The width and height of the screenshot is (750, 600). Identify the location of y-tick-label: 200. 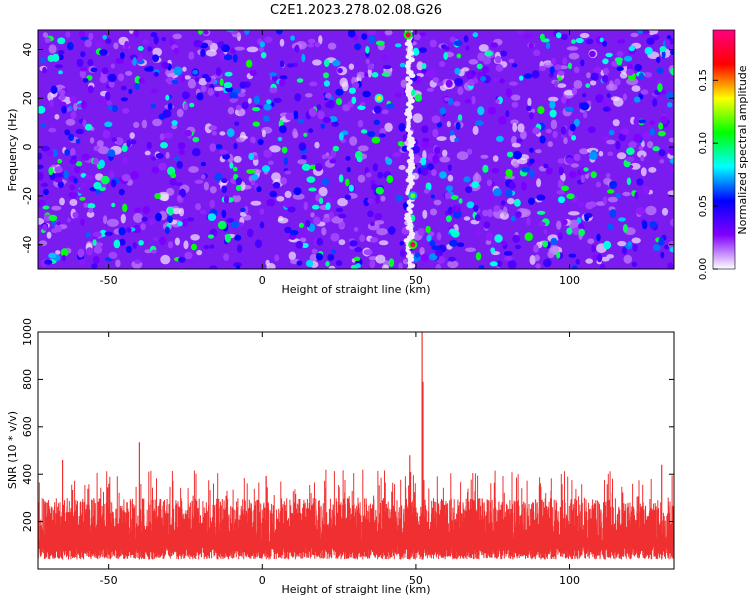
(27, 521).